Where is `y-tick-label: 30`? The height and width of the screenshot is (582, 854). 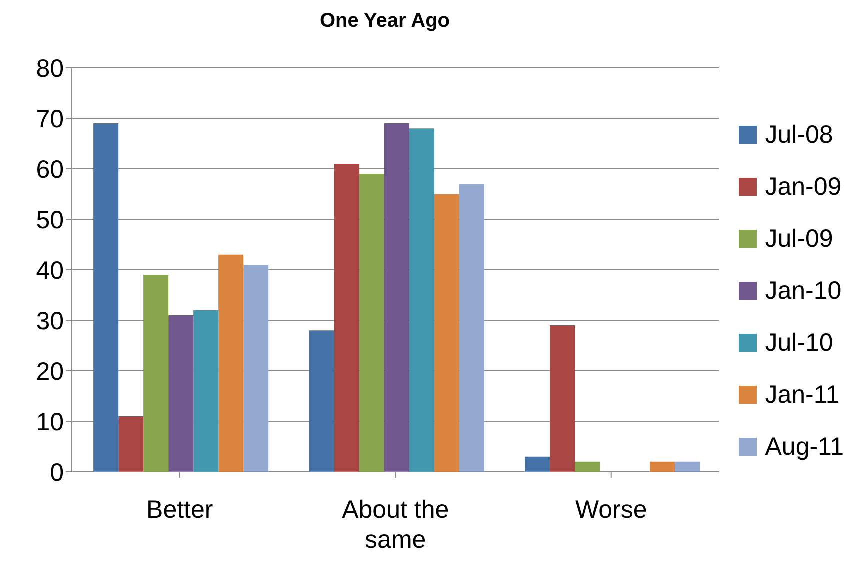 y-tick-label: 30 is located at coordinates (50, 321).